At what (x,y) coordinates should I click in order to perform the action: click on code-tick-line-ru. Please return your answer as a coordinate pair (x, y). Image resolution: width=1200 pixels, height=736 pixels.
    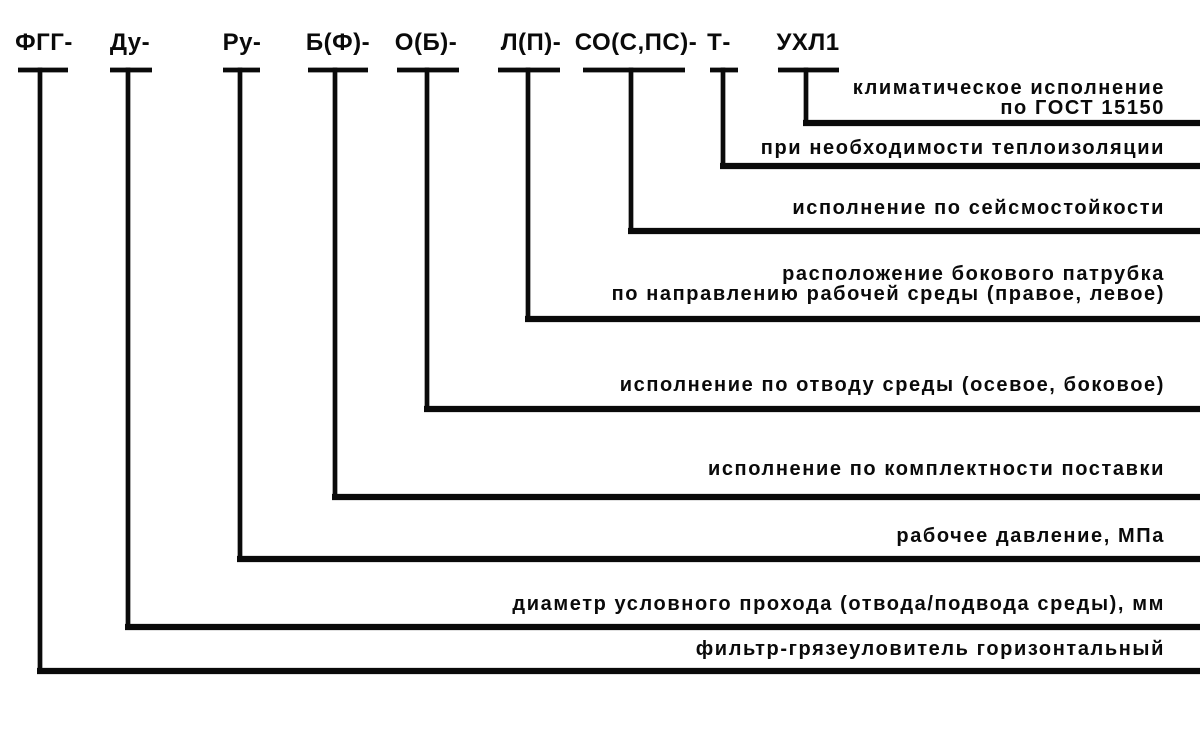
    Looking at the image, I should click on (241, 314).